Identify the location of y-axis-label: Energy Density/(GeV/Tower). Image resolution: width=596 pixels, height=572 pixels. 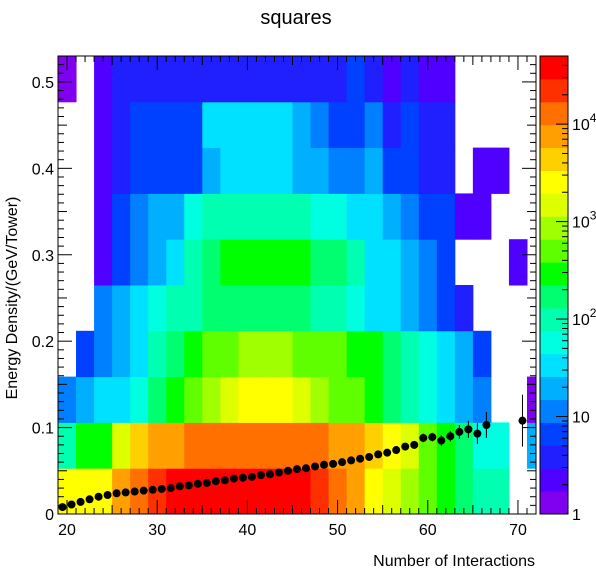
(12, 298).